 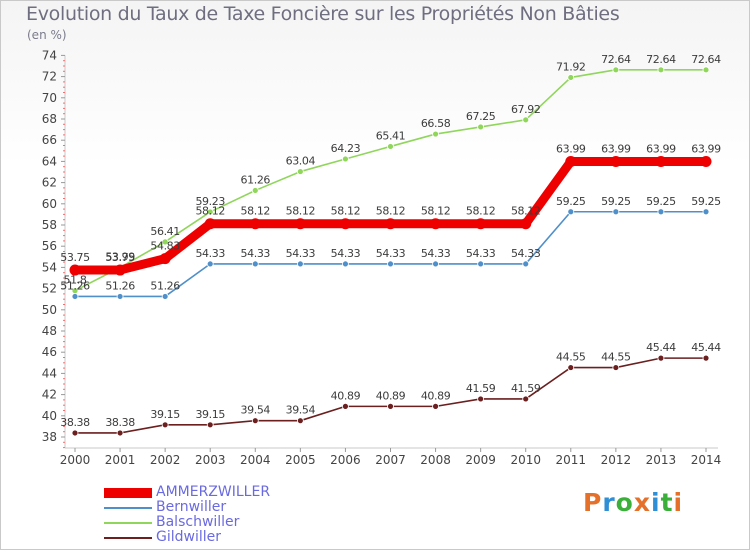 I want to click on y-tick-label: 70, so click(x=49, y=98).